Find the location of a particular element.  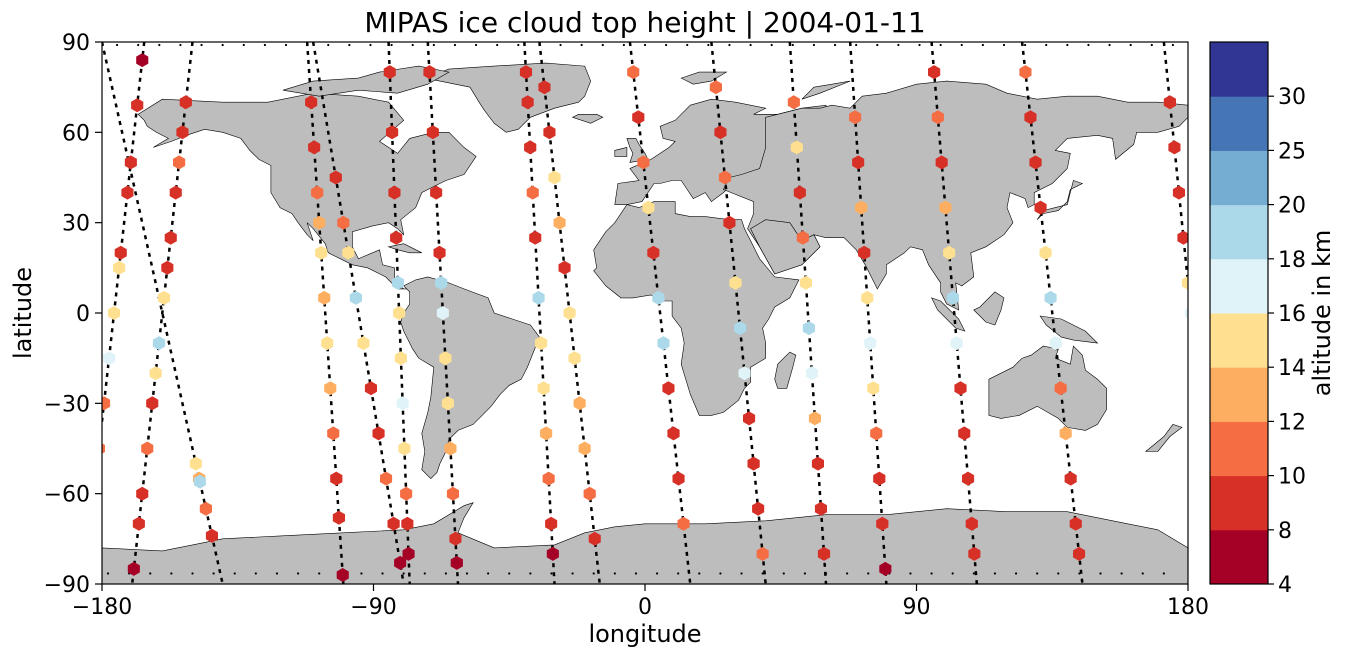

x-tick-label: −180 is located at coordinates (102, 607).